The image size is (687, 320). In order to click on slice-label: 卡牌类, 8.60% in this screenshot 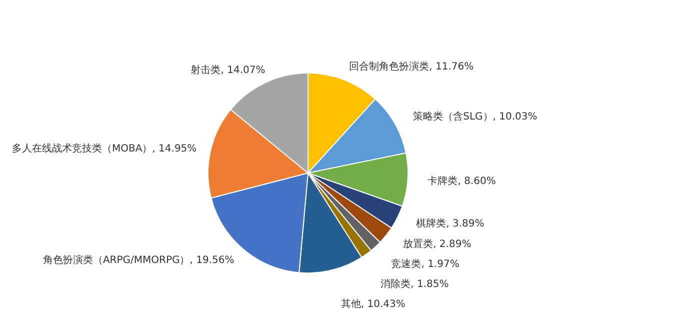, I will do `click(462, 180)`.